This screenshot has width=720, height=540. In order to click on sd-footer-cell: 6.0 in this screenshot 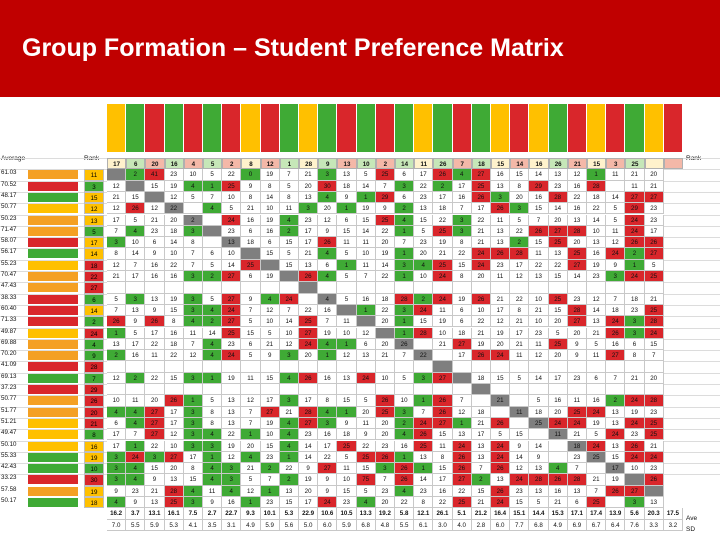, I will do `click(501, 525)`.